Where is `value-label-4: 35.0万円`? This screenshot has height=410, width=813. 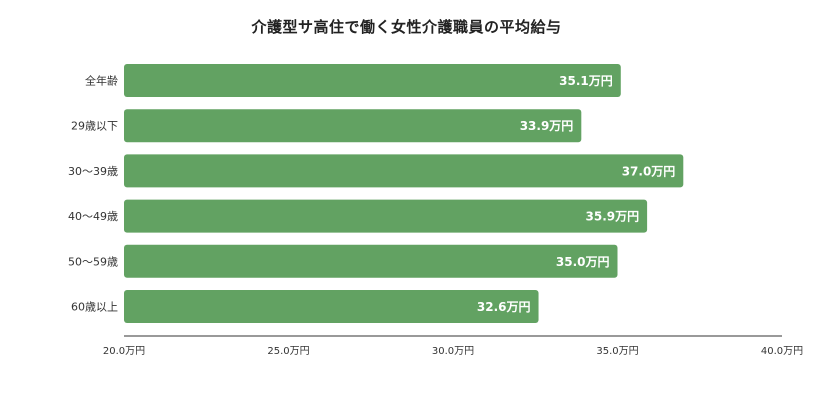
value-label-4: 35.0万円 is located at coordinates (583, 262).